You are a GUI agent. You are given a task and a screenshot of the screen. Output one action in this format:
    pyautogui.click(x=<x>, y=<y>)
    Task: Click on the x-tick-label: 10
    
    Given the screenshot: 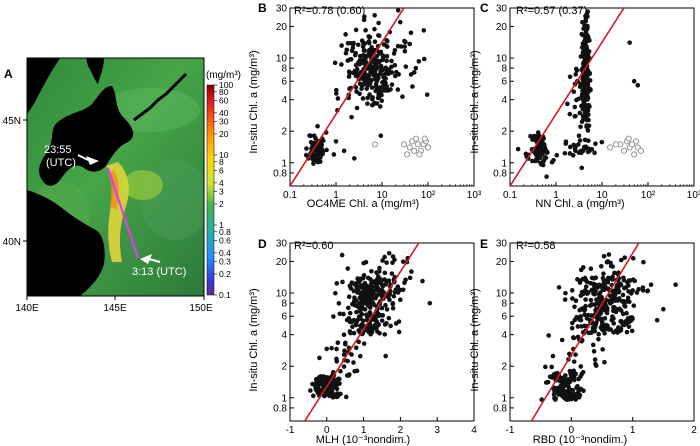 What is the action you would take?
    pyautogui.click(x=602, y=195)
    